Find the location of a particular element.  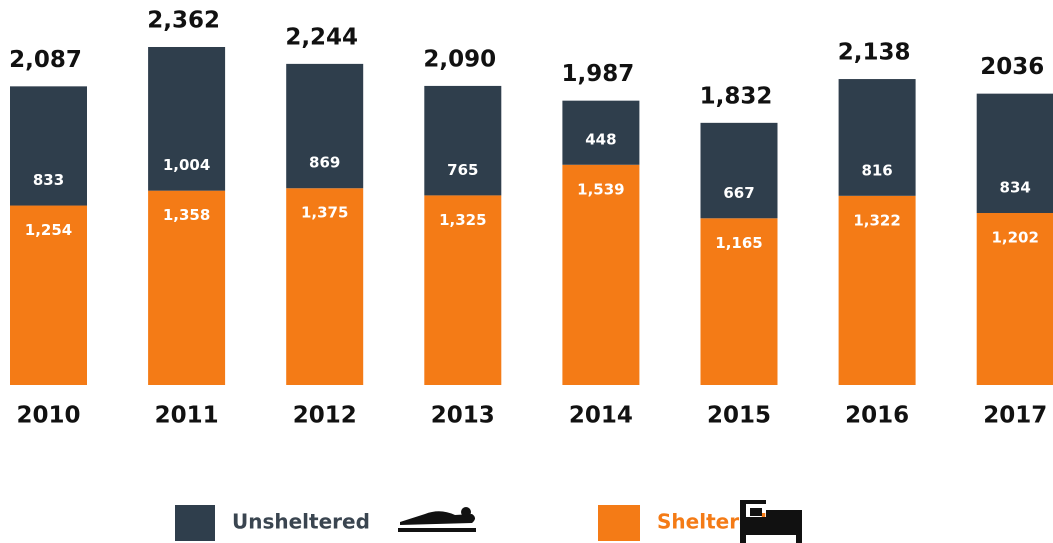

data-label: 1,325 is located at coordinates (462, 220).